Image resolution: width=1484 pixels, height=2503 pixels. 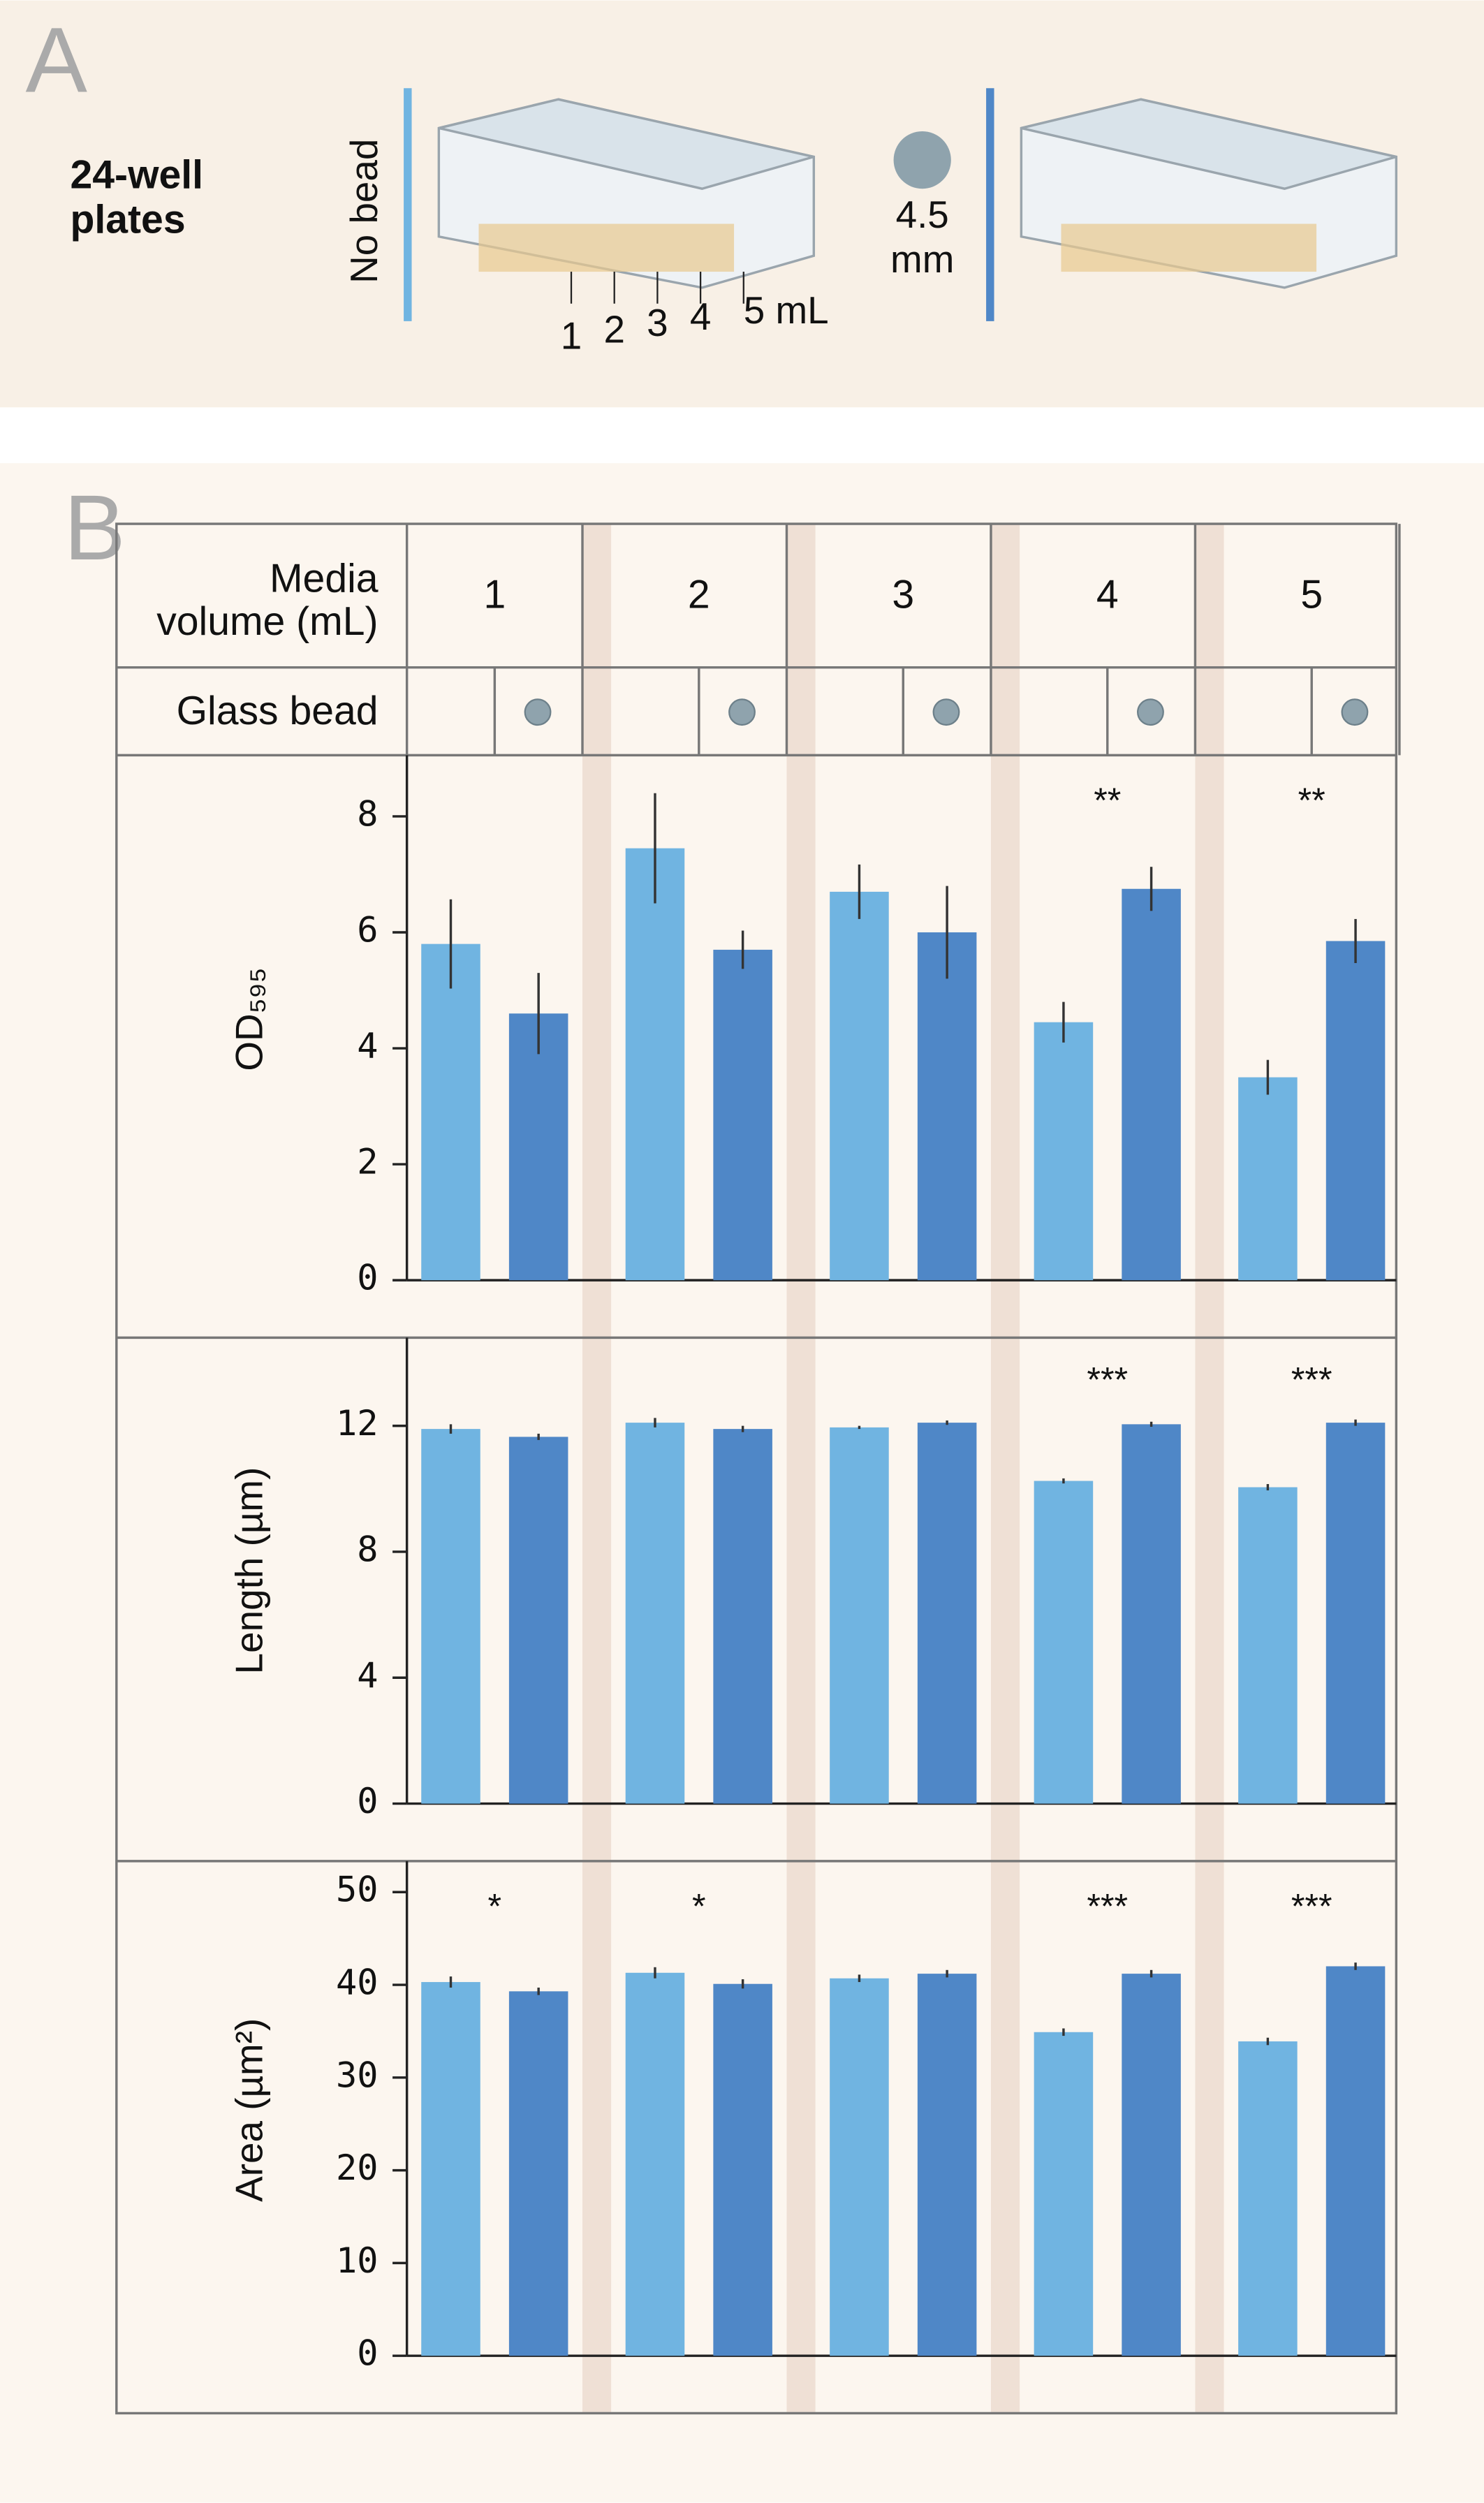 I want to click on y-axis-title: Length (µm), so click(x=249, y=1571).